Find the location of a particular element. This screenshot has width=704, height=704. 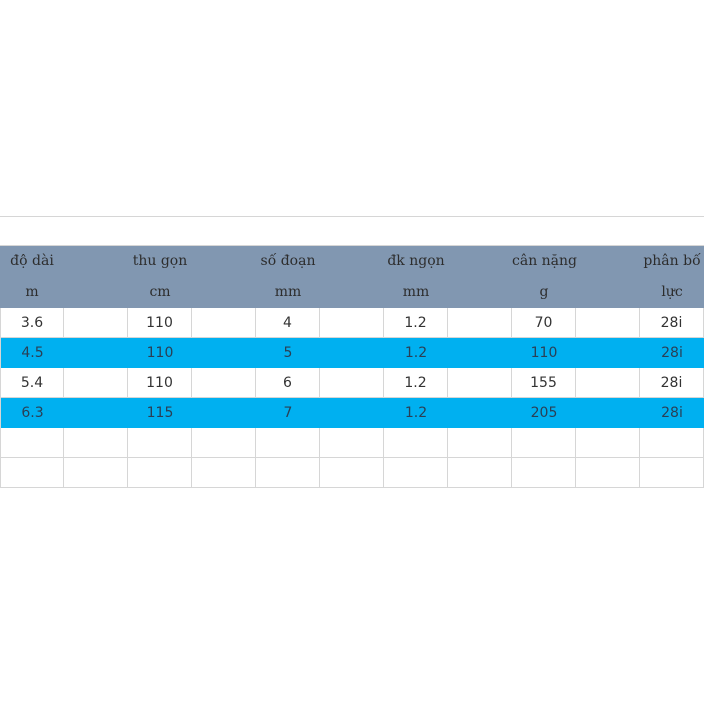

cell: 205 is located at coordinates (544, 413).